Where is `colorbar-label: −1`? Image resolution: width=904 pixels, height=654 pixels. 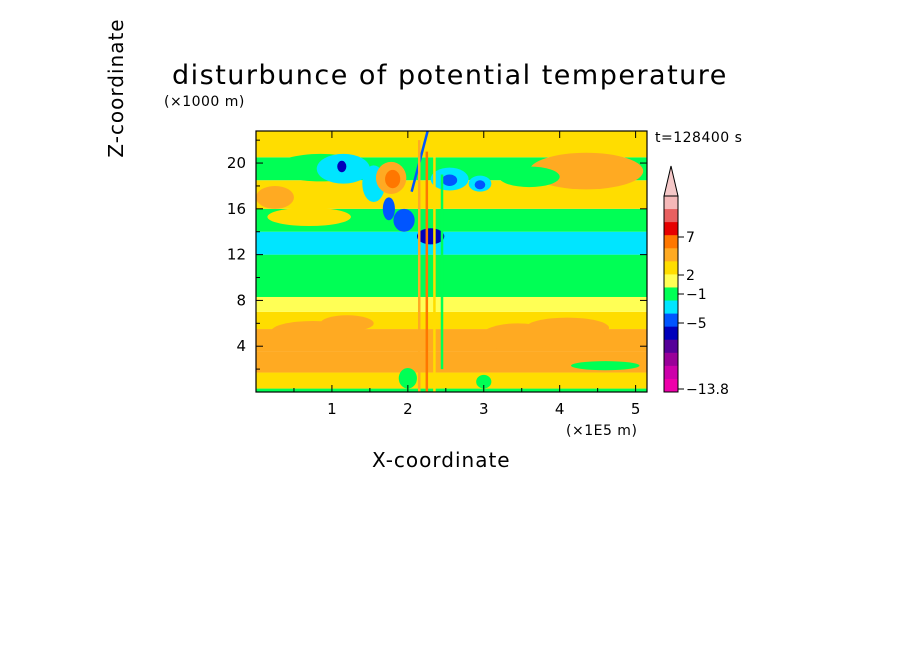 colorbar-label: −1 is located at coordinates (696, 295).